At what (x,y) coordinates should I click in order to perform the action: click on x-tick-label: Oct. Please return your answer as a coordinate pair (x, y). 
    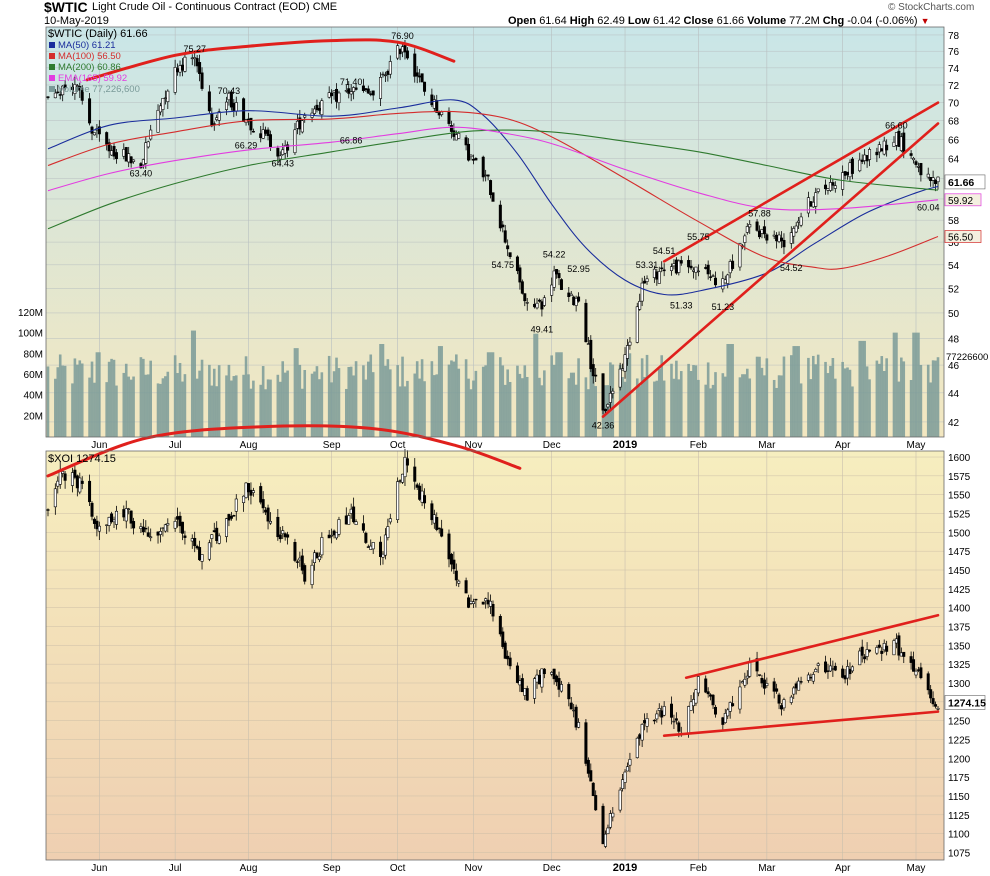
    Looking at the image, I should click on (398, 868).